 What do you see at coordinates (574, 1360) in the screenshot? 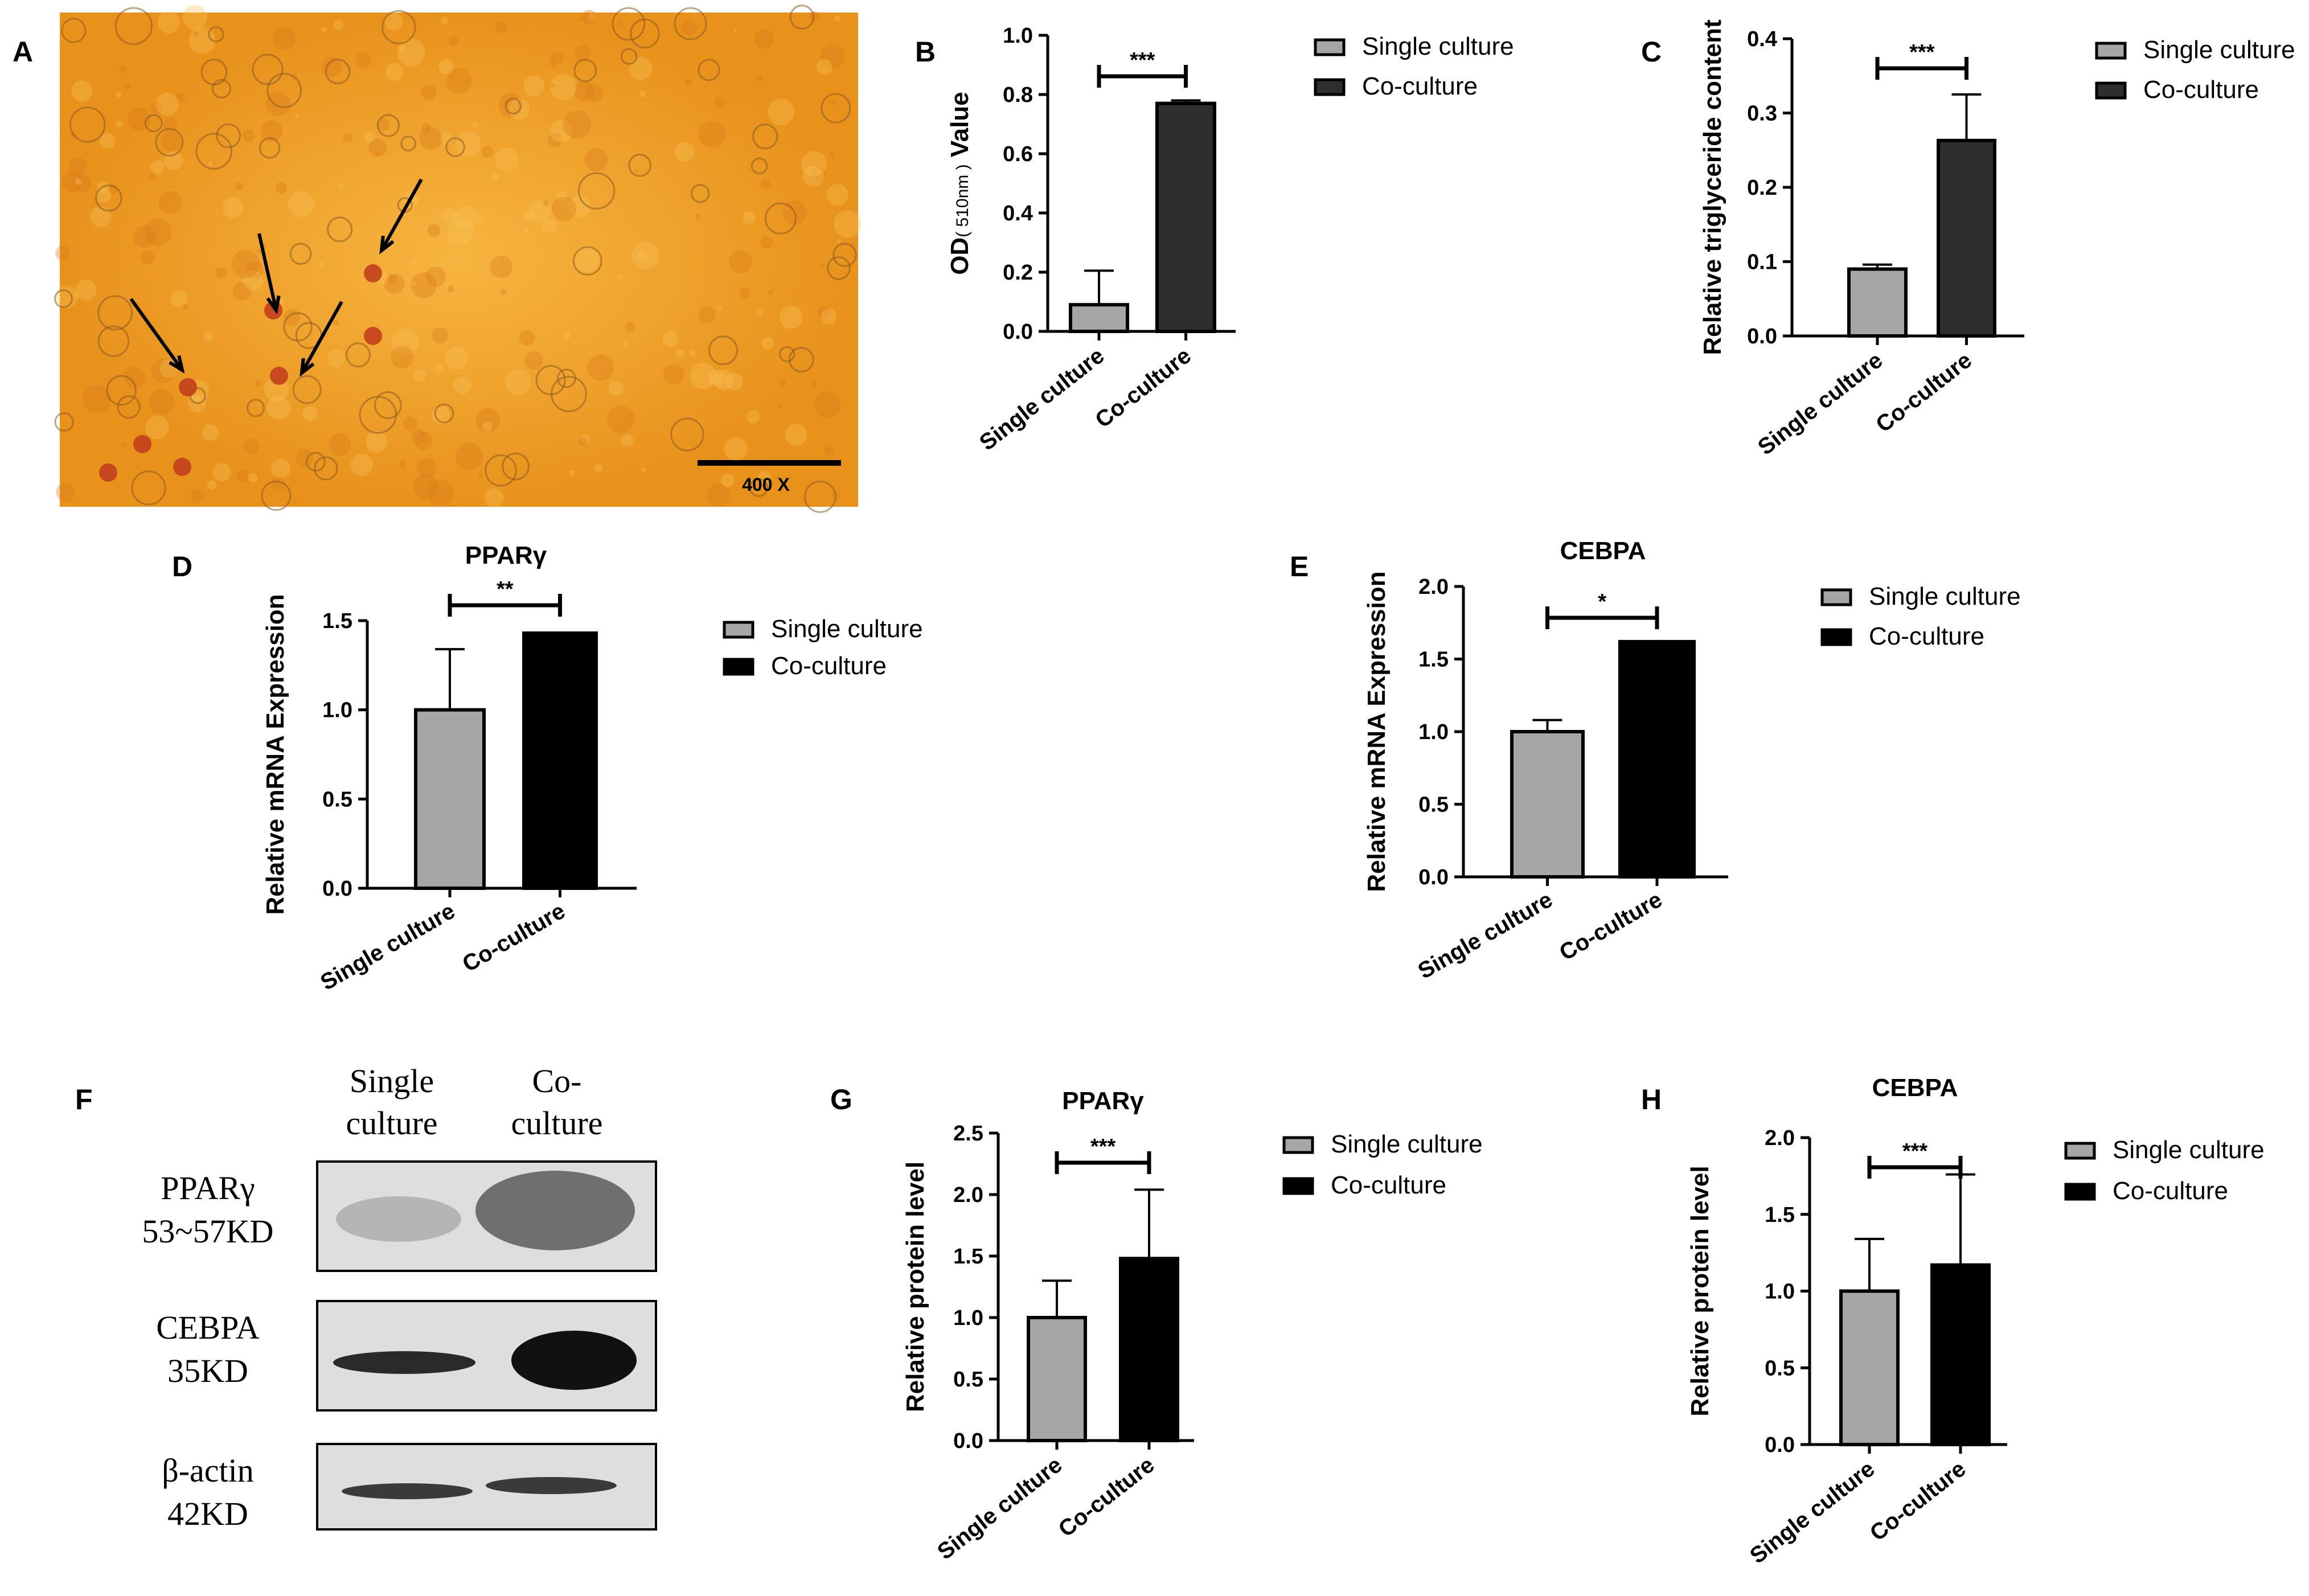
I see `band-co` at bounding box center [574, 1360].